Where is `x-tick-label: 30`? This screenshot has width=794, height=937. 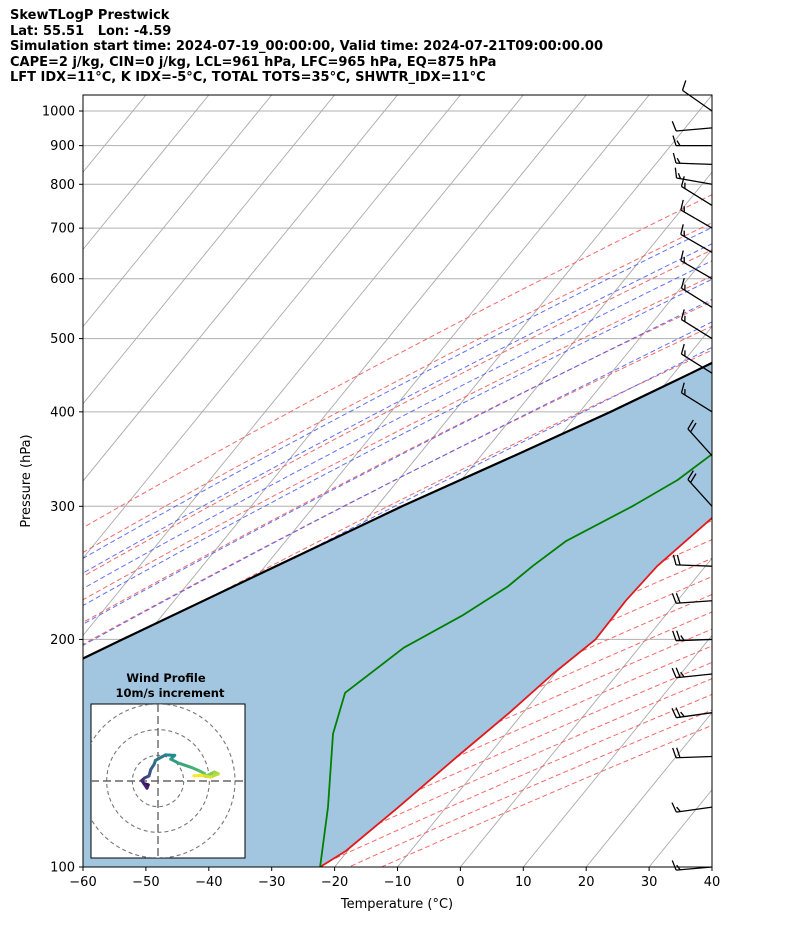 x-tick-label: 30 is located at coordinates (649, 882).